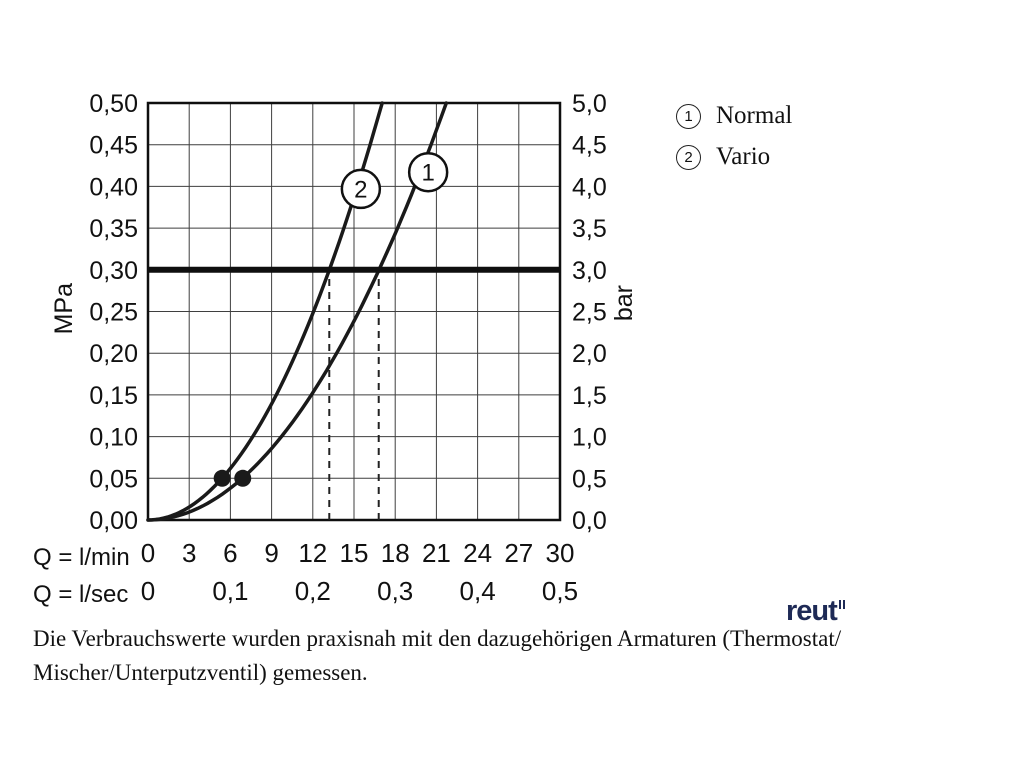 This screenshot has height=768, width=1024. Describe the element at coordinates (477, 553) in the screenshot. I see `x-tick-label: 24` at that location.